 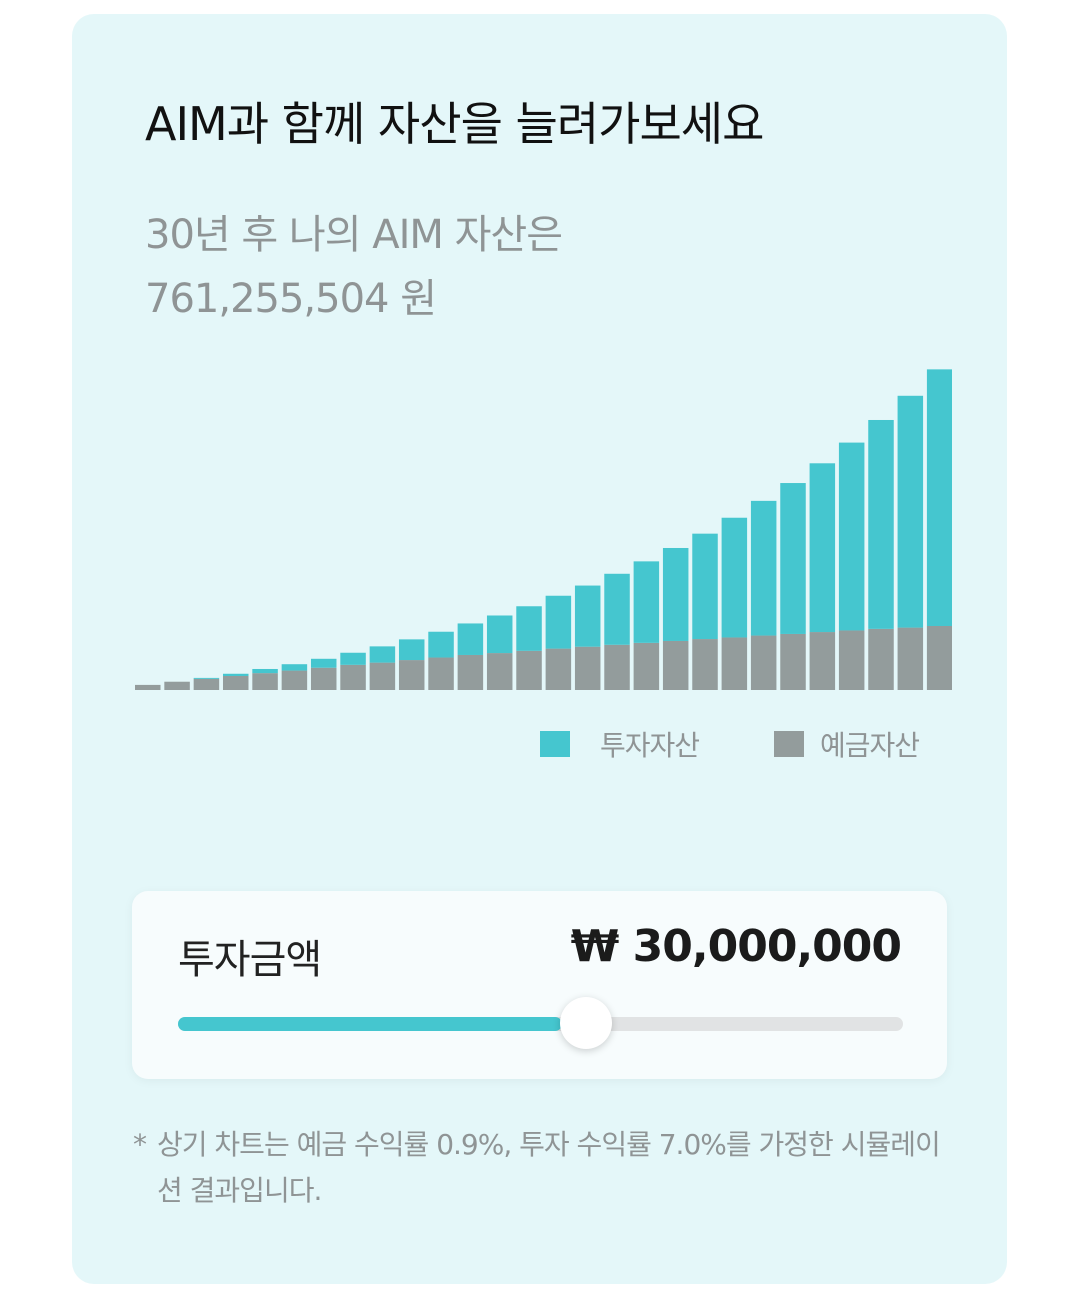 What do you see at coordinates (736, 946) in the screenshot?
I see `investment-amount-value: ₩ 30,000,000` at bounding box center [736, 946].